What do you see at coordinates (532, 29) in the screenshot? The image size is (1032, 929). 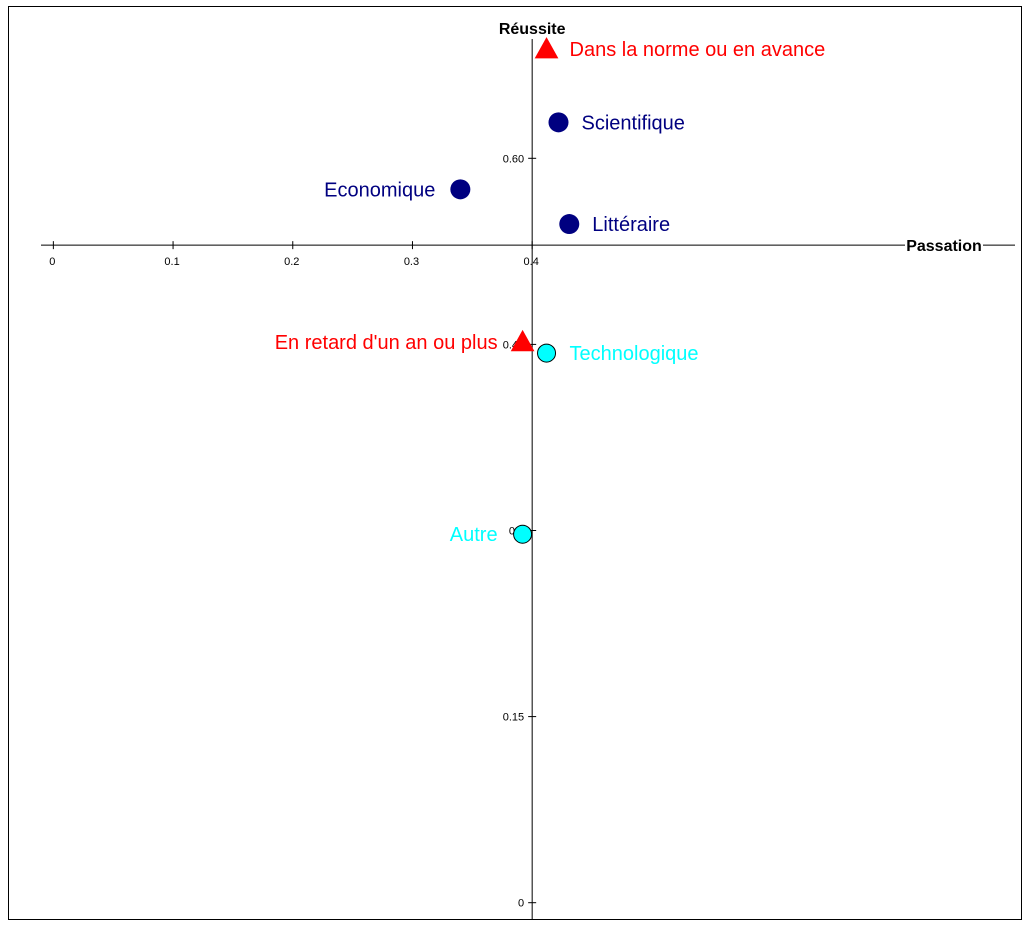 I see `y-axis-title: Réussite` at bounding box center [532, 29].